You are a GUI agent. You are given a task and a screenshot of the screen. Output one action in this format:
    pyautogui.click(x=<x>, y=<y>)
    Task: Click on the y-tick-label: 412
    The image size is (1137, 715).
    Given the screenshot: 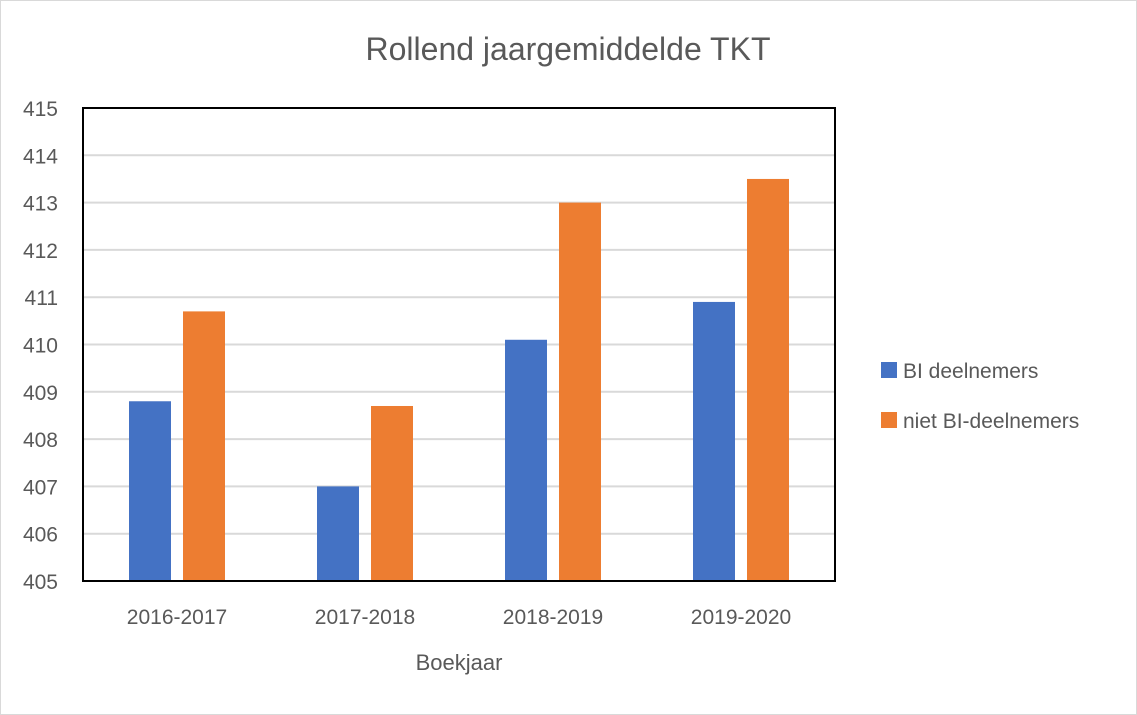 What is the action you would take?
    pyautogui.click(x=40, y=251)
    